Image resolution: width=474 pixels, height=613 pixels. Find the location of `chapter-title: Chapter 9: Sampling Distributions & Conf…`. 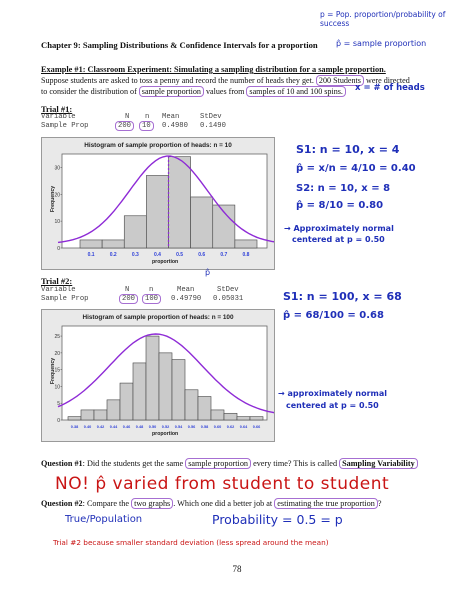

chapter-title: Chapter 9: Sampling Distributions & Conf… is located at coordinates (179, 45).